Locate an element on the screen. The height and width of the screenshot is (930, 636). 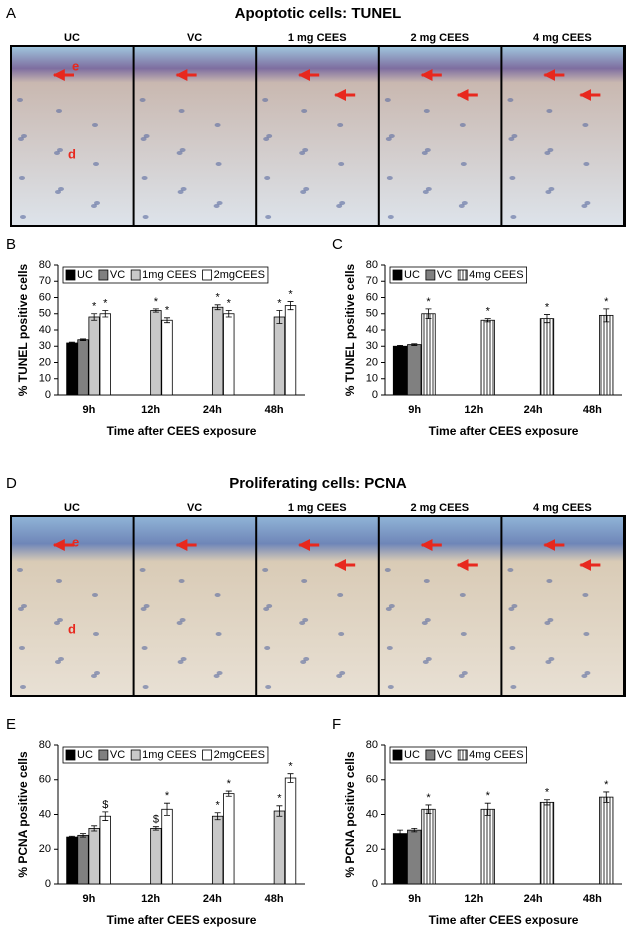
legend-label: 2mgCEES is located at coordinates (239, 755).